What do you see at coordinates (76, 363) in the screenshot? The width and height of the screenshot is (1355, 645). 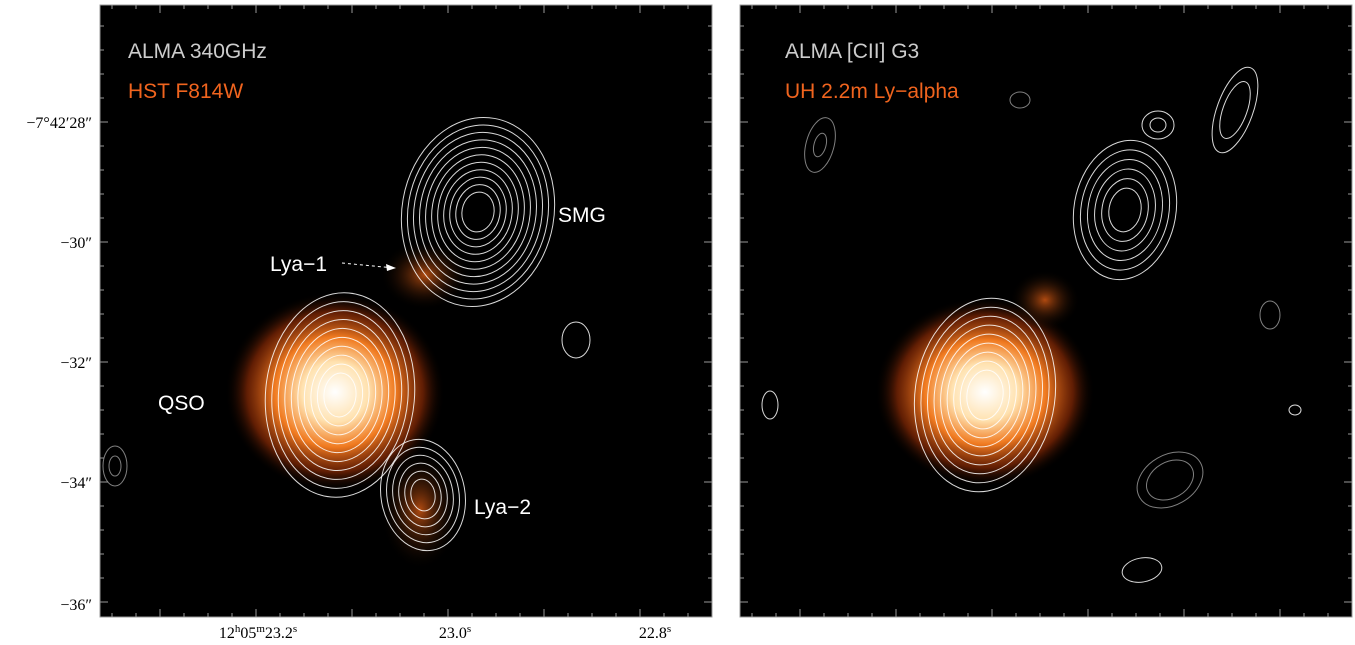 I see `y-tick-label: −32″` at bounding box center [76, 363].